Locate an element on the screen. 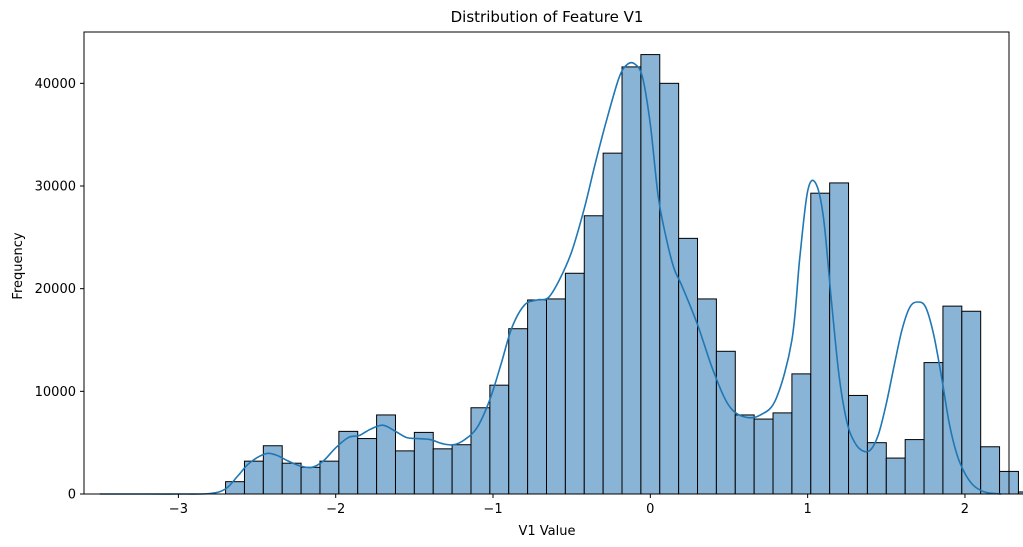 The width and height of the screenshot is (1023, 547). x-tick-label: 0 is located at coordinates (650, 509).